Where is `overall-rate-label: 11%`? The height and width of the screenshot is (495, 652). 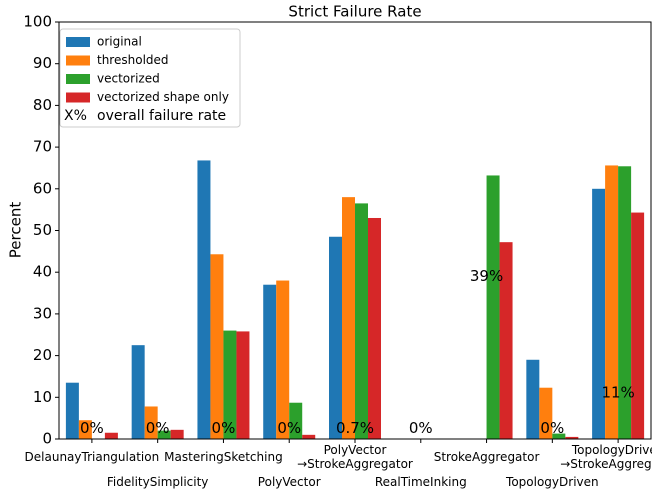 overall-rate-label: 11% is located at coordinates (617, 393).